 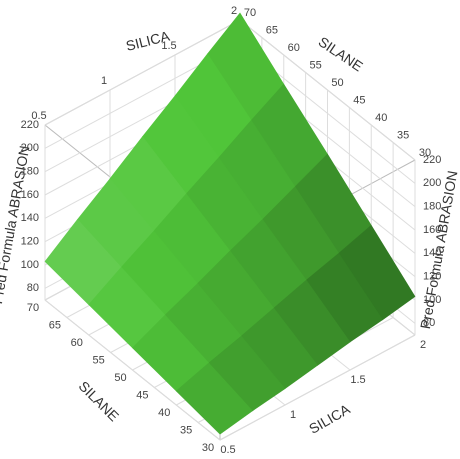 What do you see at coordinates (99, 401) in the screenshot?
I see `y-axis-title-bottom: SILANE` at bounding box center [99, 401].